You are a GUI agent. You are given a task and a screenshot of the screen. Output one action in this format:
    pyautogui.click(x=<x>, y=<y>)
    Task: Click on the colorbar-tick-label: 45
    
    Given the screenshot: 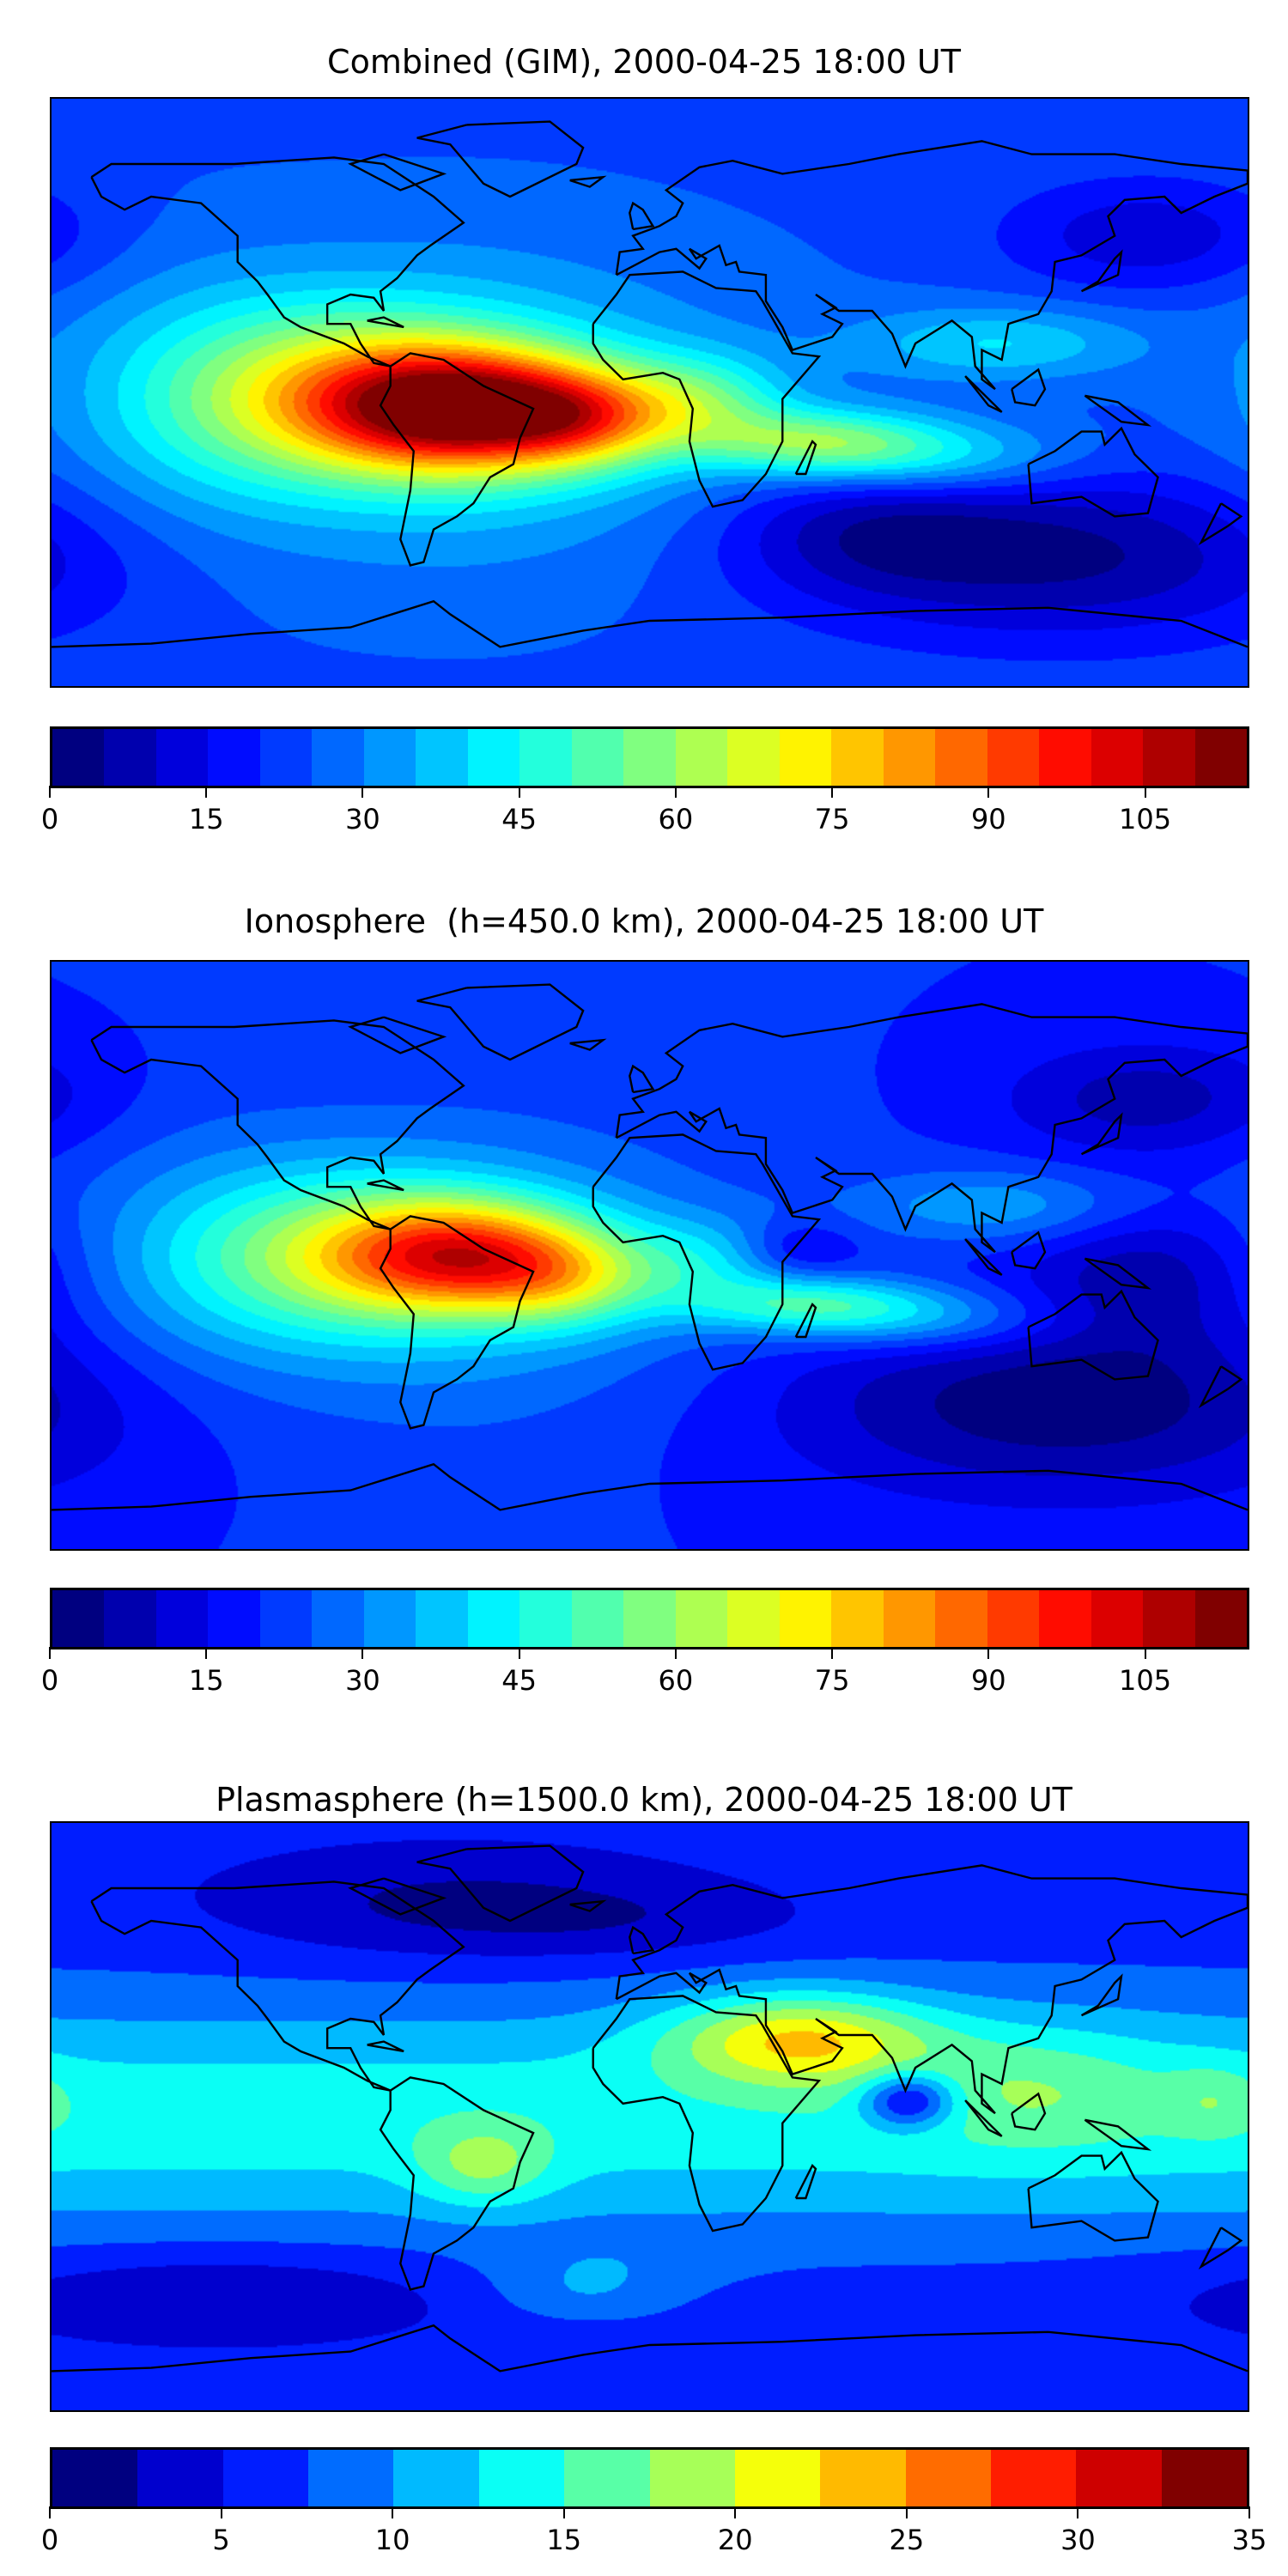 What is the action you would take?
    pyautogui.click(x=519, y=1681)
    